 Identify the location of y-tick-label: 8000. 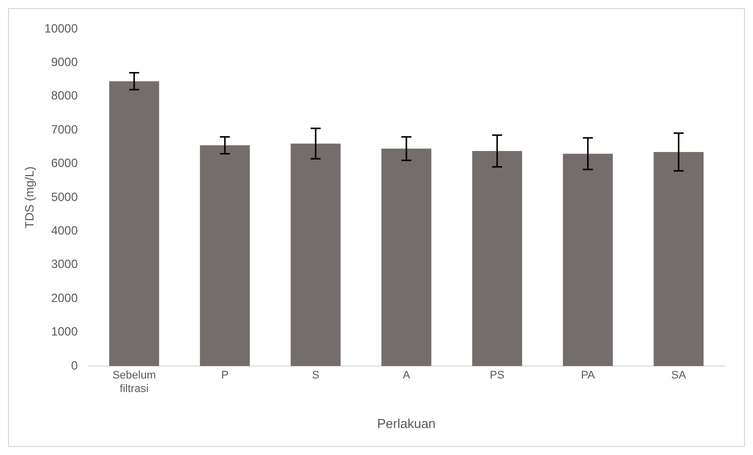
(64, 95).